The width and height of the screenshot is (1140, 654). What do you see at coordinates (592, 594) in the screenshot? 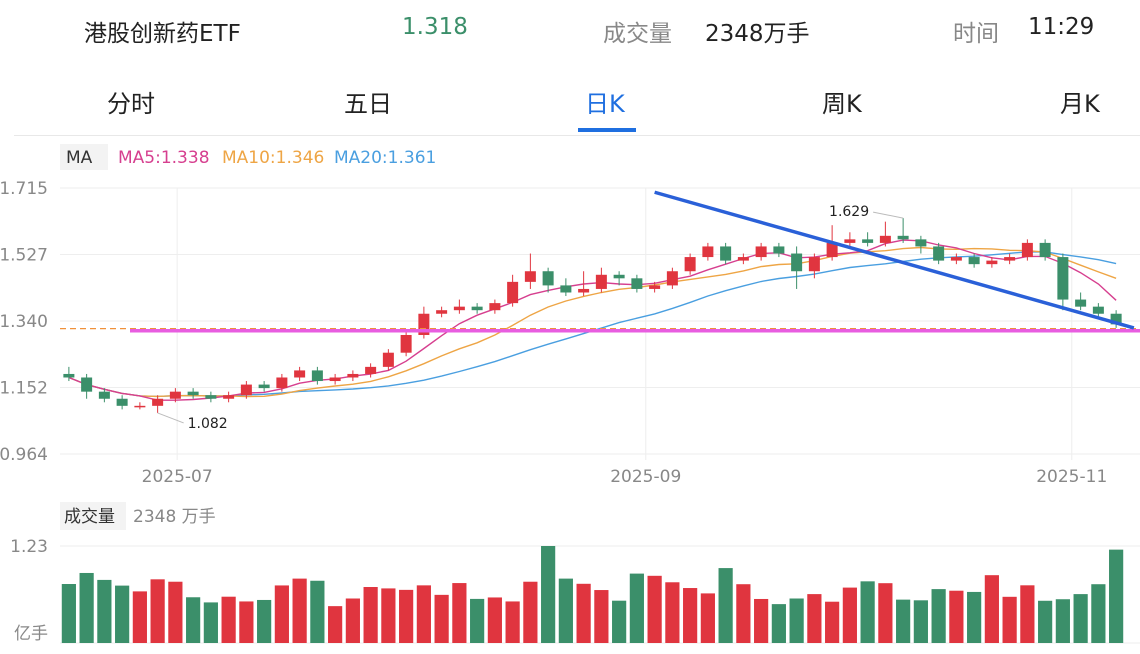
I see `volume-bars` at bounding box center [592, 594].